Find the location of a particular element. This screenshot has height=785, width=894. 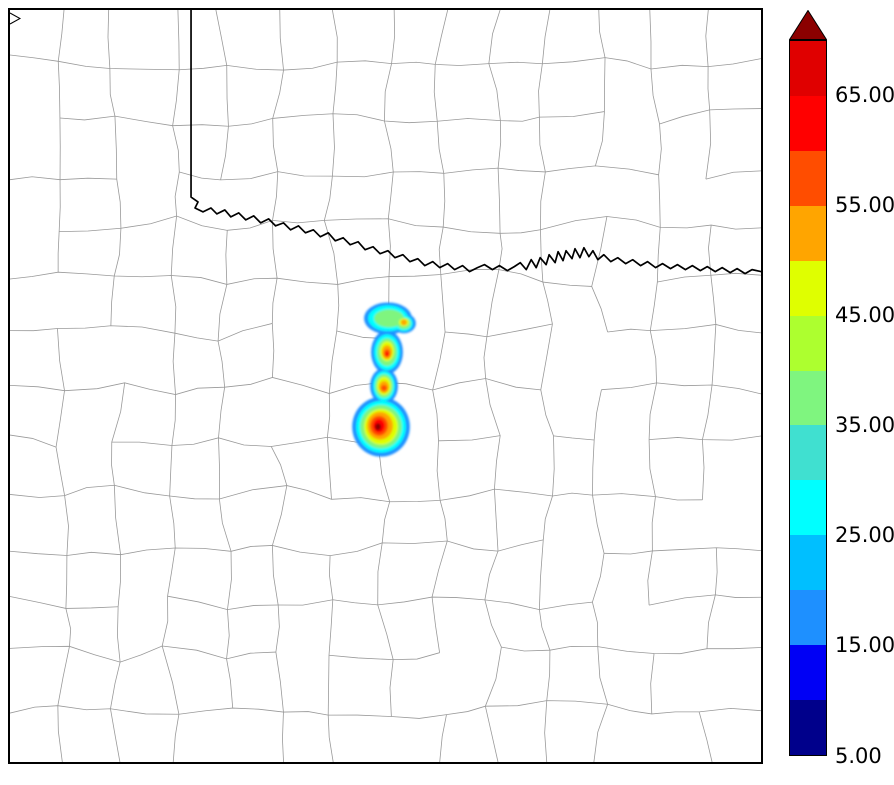

corner-marker-icon is located at coordinates (15, 18).